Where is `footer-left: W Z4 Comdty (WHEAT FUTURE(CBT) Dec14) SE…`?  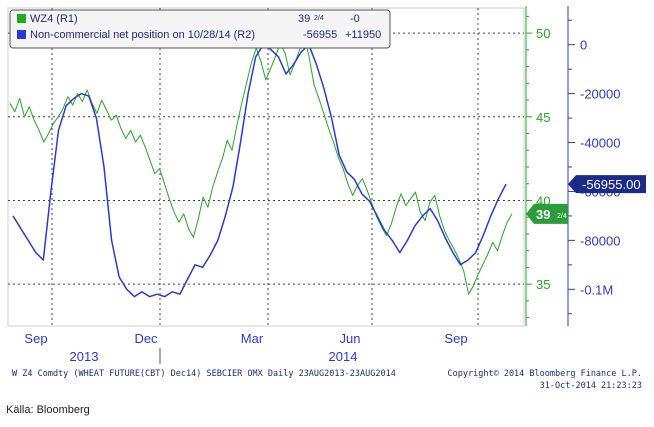
footer-left: W Z4 Comdty (WHEAT FUTURE(CBT) Dec14) SE… is located at coordinates (204, 374).